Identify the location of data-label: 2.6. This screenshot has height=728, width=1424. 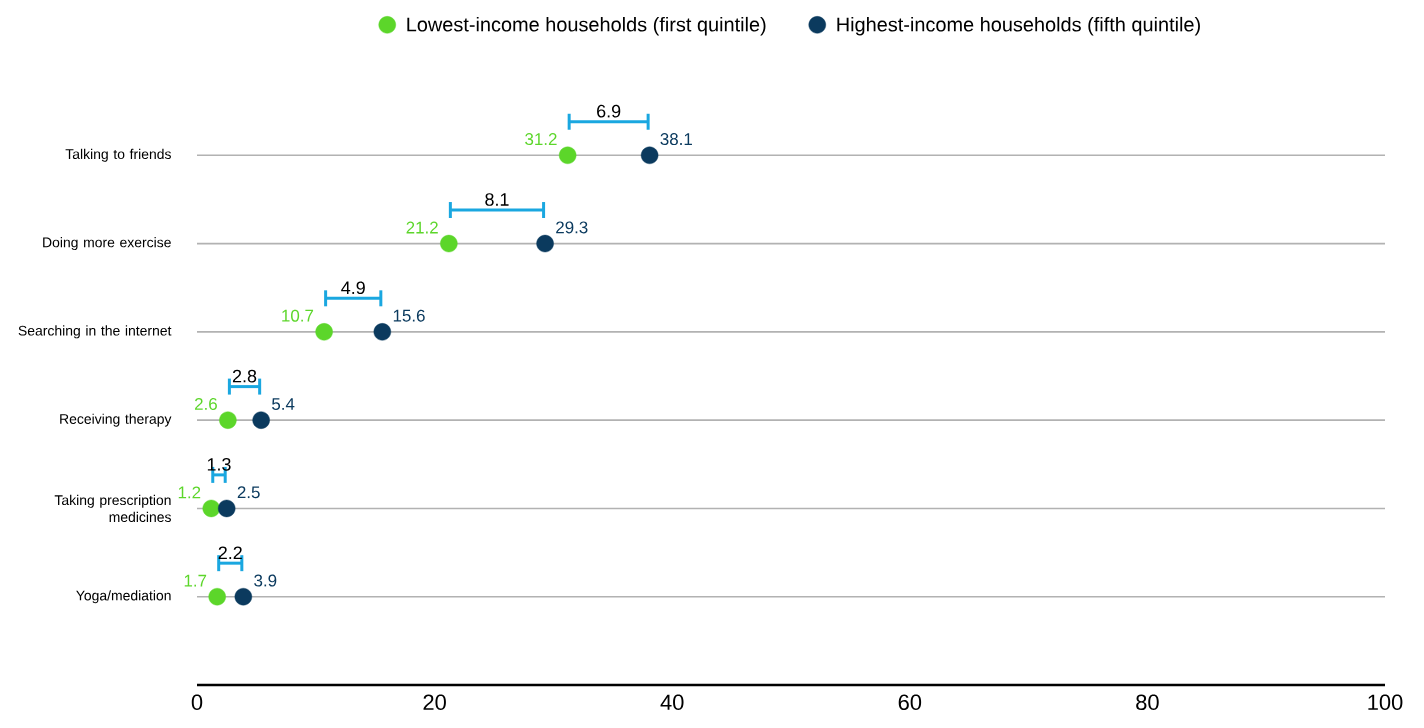
(206, 403).